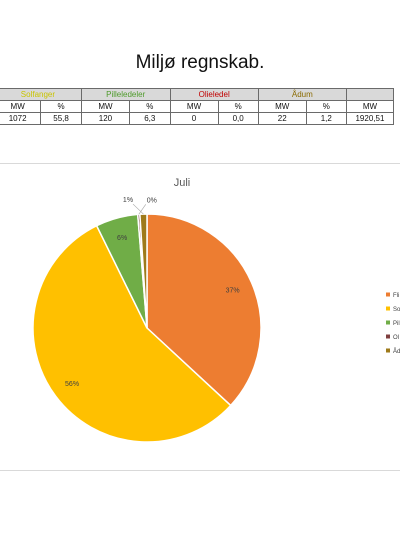 The width and height of the screenshot is (400, 550). I want to click on group-header: Solfanger, so click(41, 94).